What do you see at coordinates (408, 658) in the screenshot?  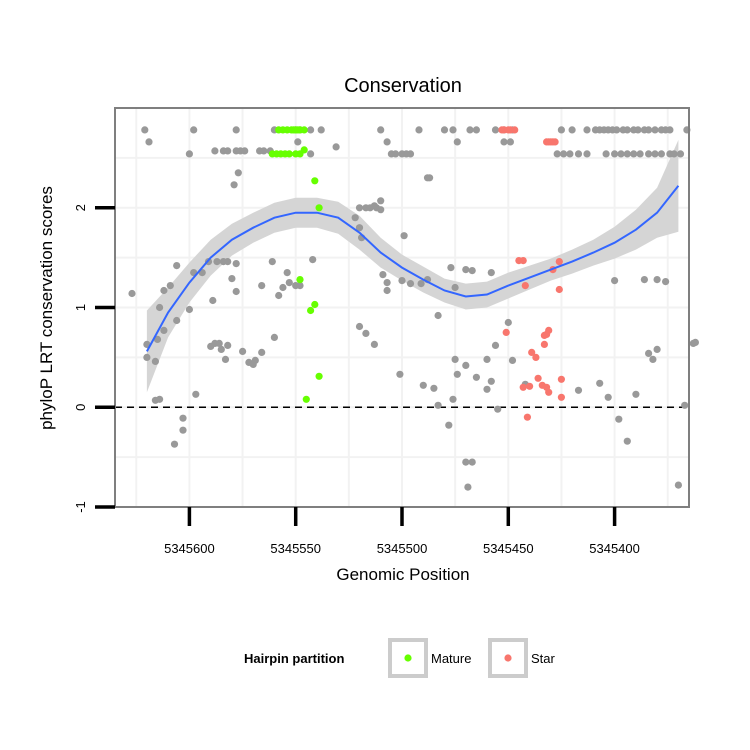 I see `legend-dot-mature` at bounding box center [408, 658].